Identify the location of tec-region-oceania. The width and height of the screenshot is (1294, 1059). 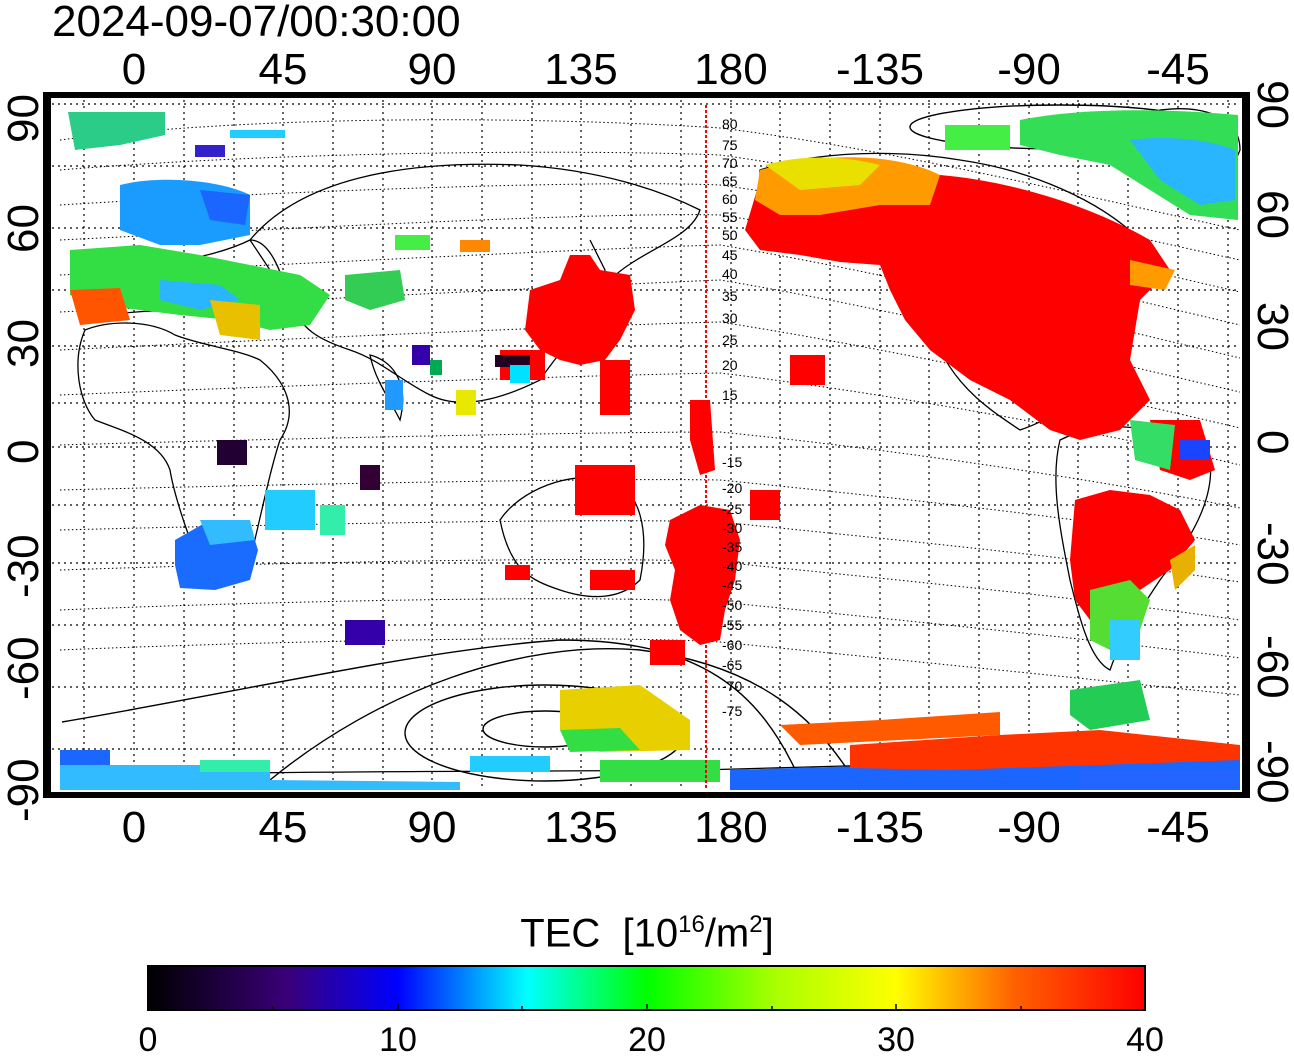
(702, 575).